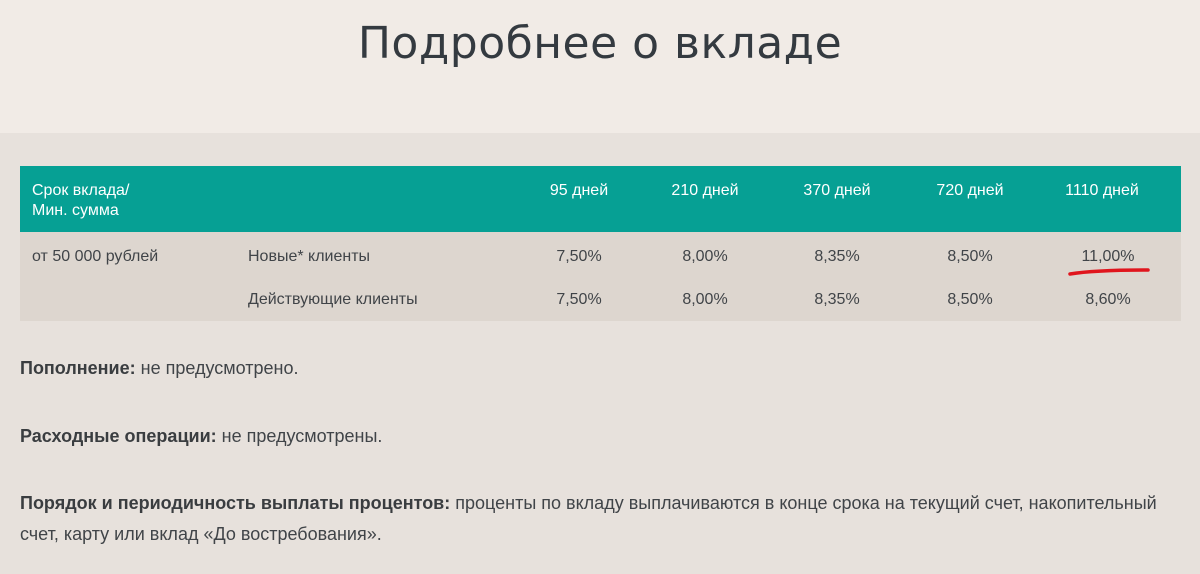 The width and height of the screenshot is (1200, 574). Describe the element at coordinates (1102, 190) in the screenshot. I see `term-header-1110: 1110 дней` at that location.